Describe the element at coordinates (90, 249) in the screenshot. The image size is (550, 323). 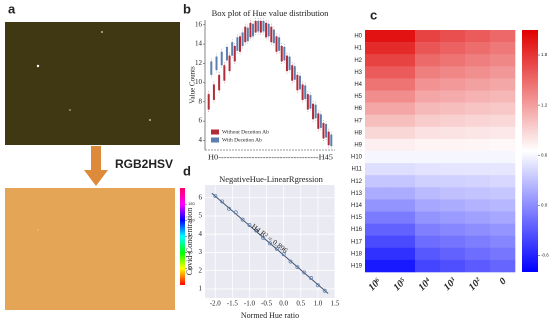
I see `hsv-image` at that location.